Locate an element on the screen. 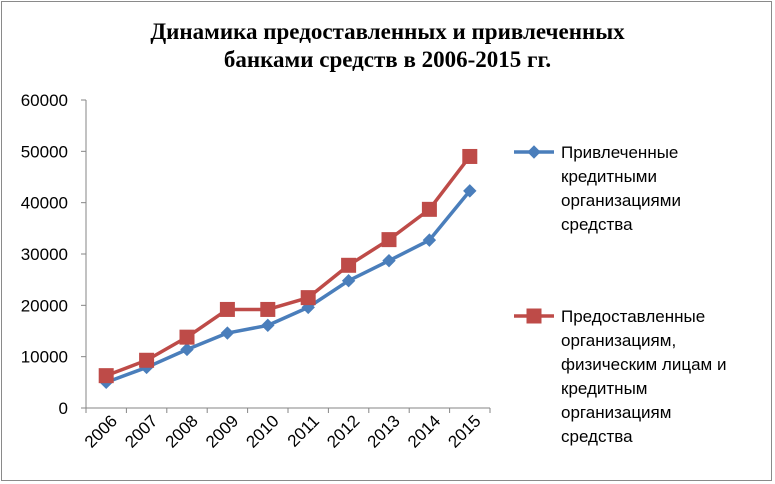 This screenshot has height=484, width=775. legend-label-line: организациями is located at coordinates (621, 200).